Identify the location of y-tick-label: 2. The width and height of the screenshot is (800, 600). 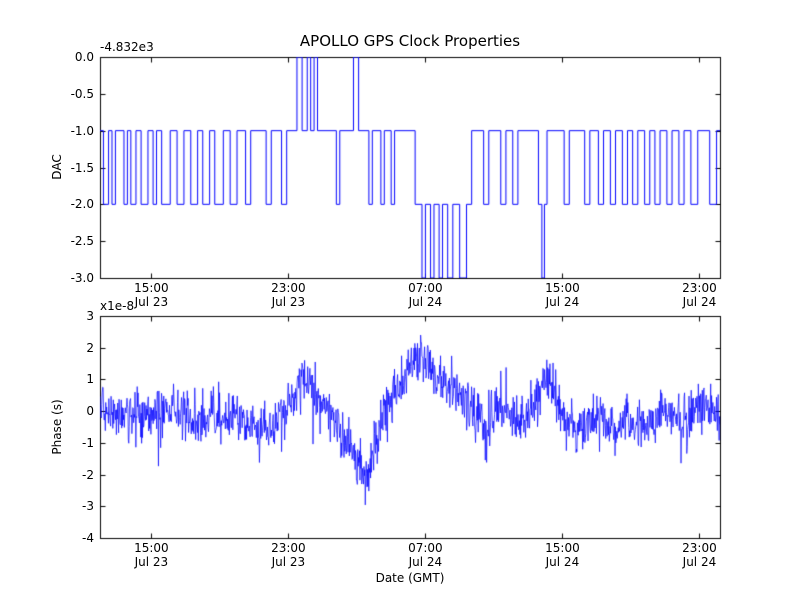
(90, 347).